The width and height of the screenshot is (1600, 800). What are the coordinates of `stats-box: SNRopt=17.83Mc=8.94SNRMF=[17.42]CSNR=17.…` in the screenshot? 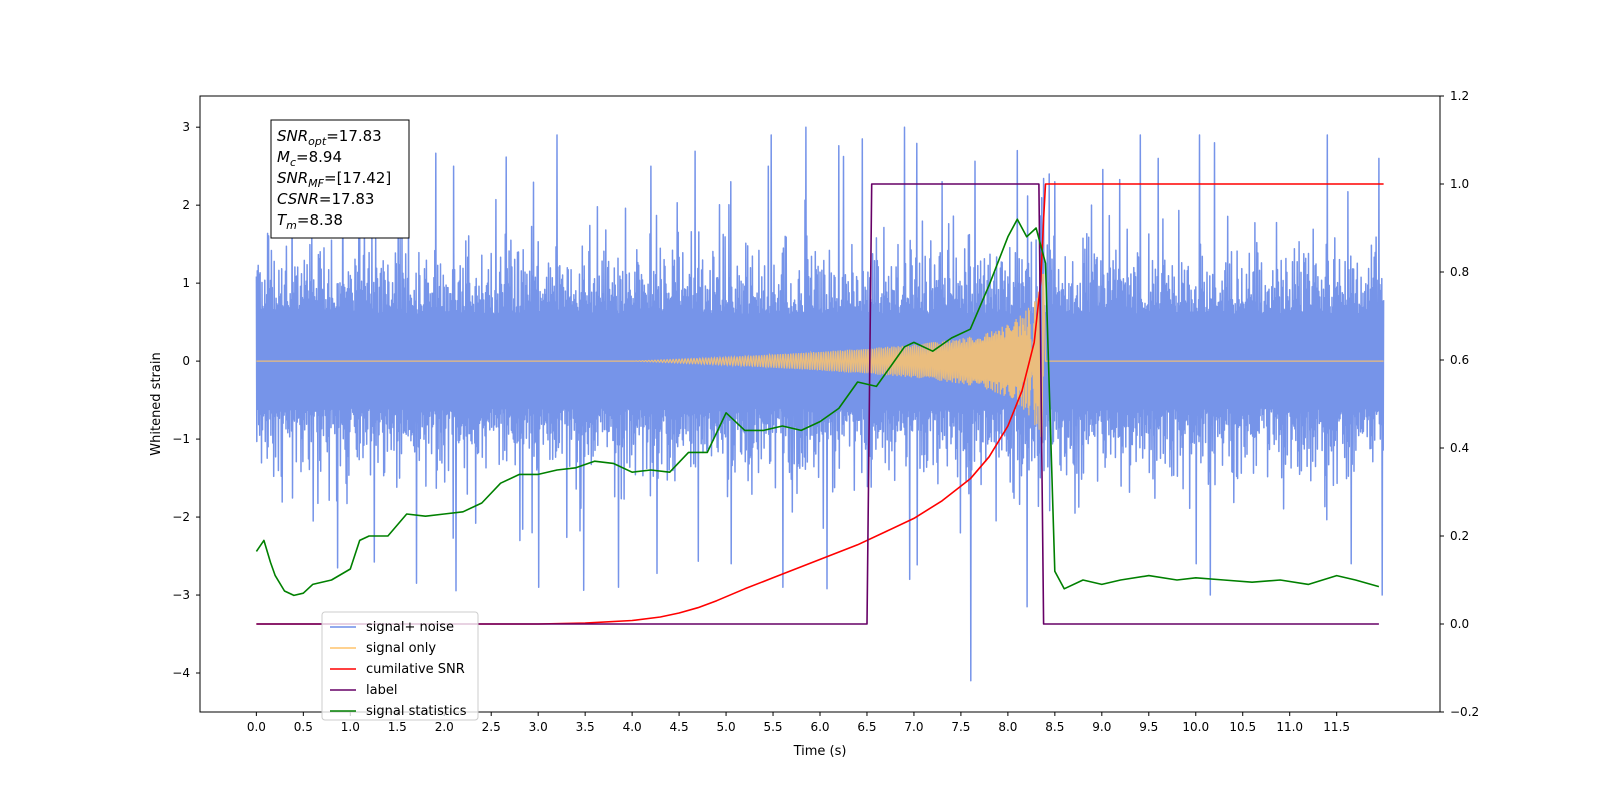 It's located at (340, 179).